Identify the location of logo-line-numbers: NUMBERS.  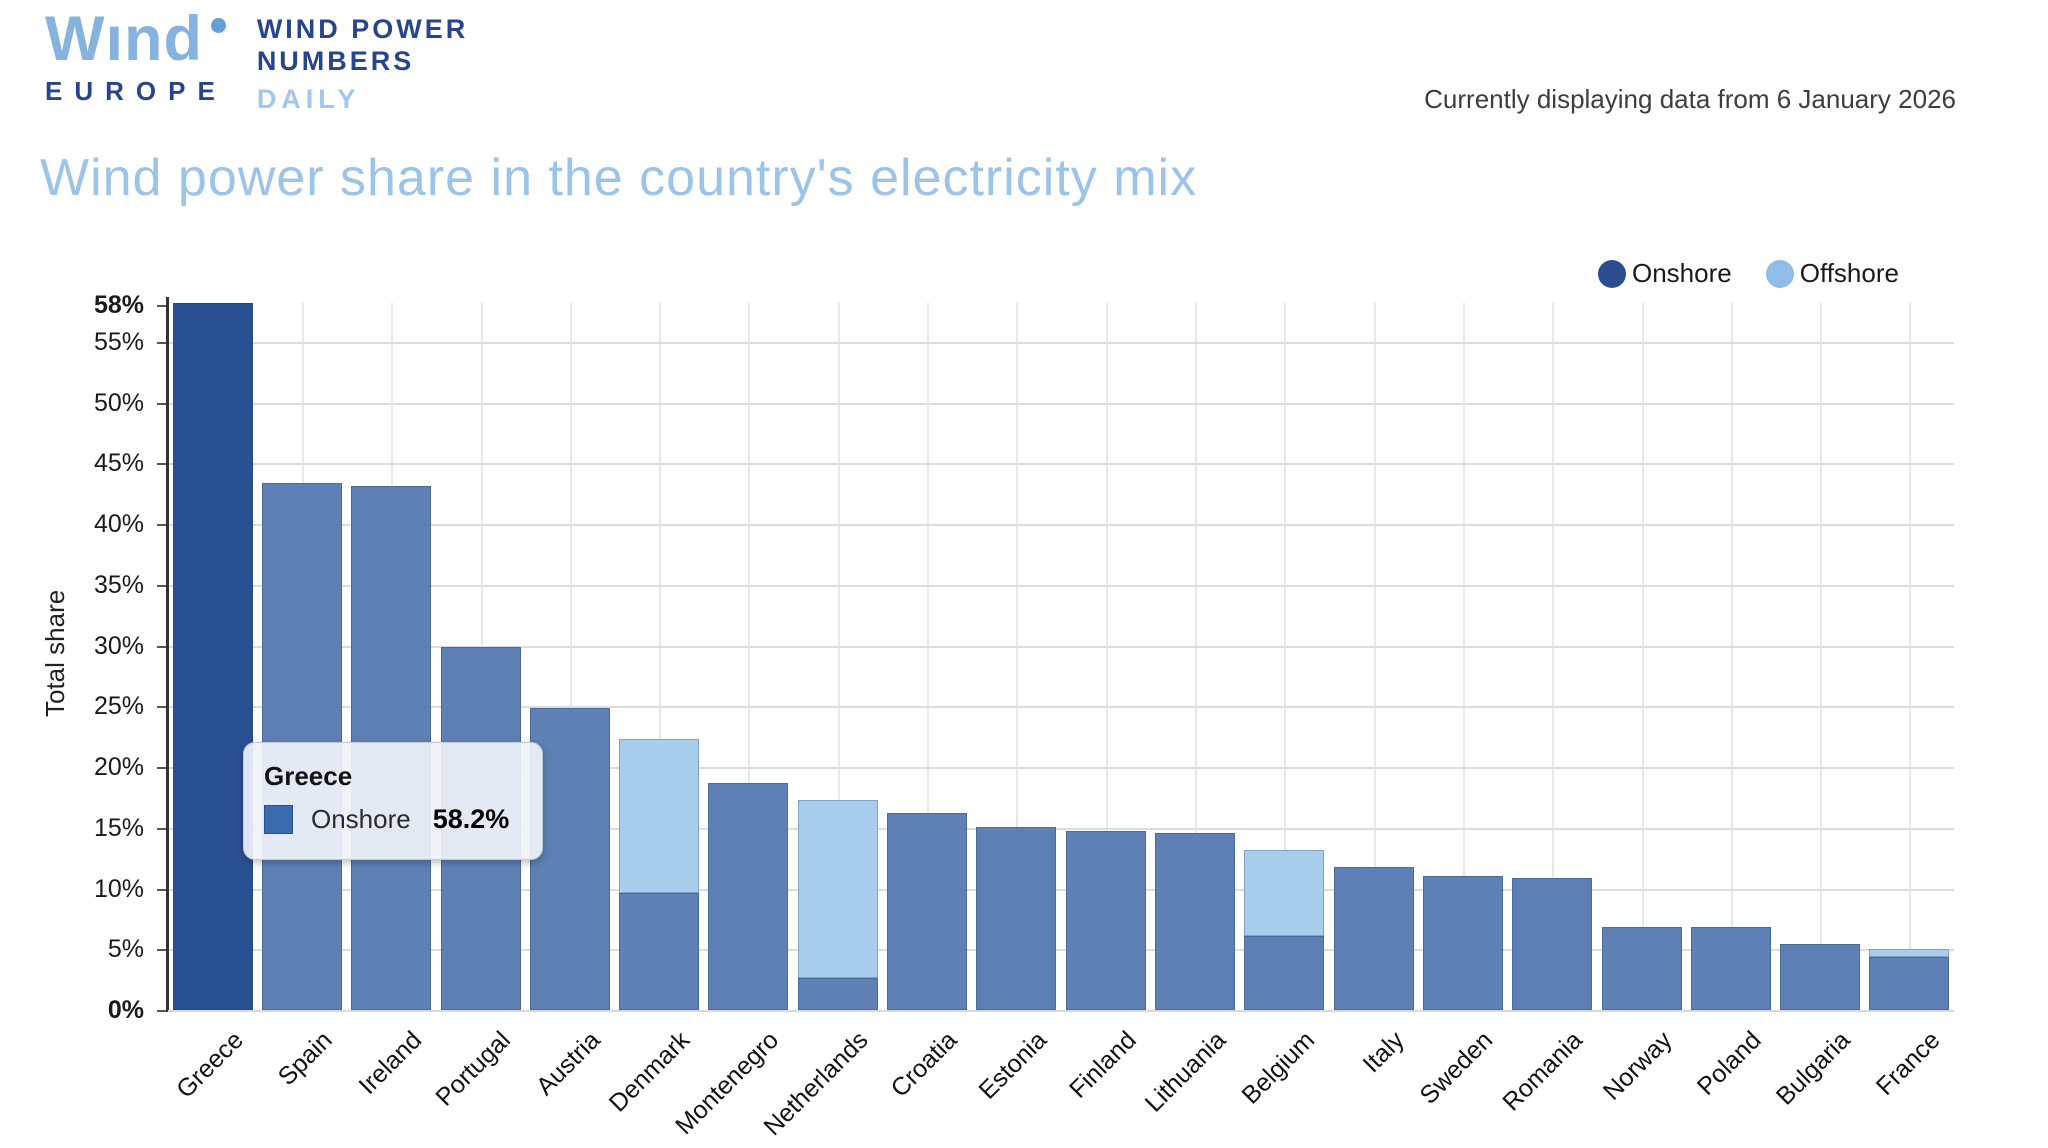
(335, 60).